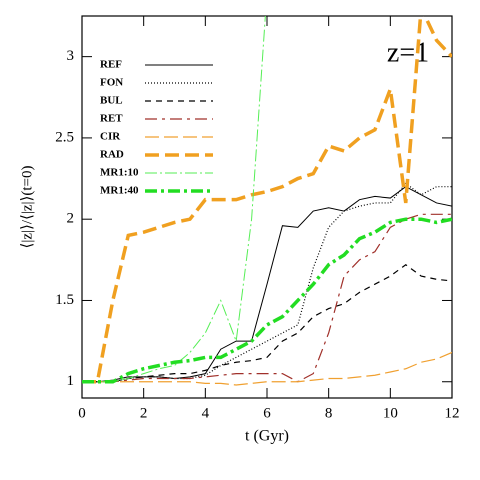 This screenshot has height=480, width=480. What do you see at coordinates (267, 368) in the screenshot?
I see `series-line` at bounding box center [267, 368].